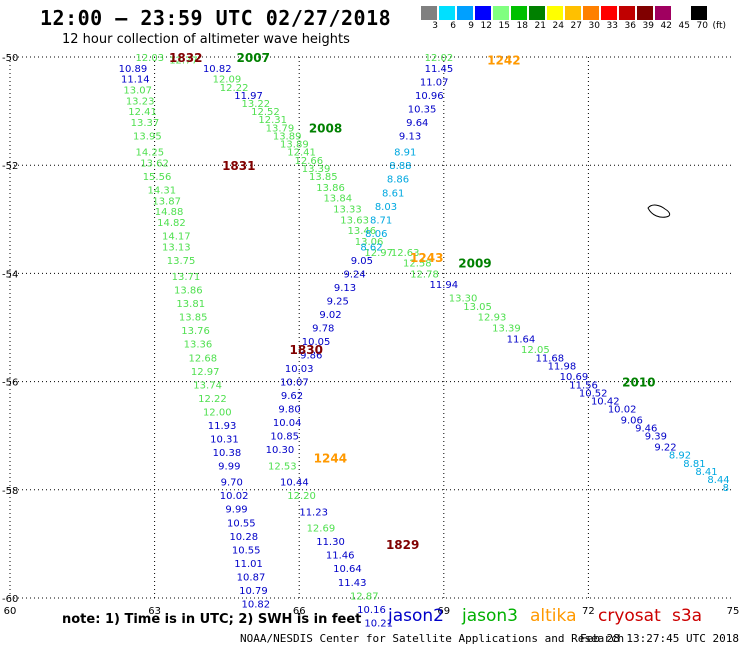  I want to click on data-label-jason2: 12.02, so click(439, 58).